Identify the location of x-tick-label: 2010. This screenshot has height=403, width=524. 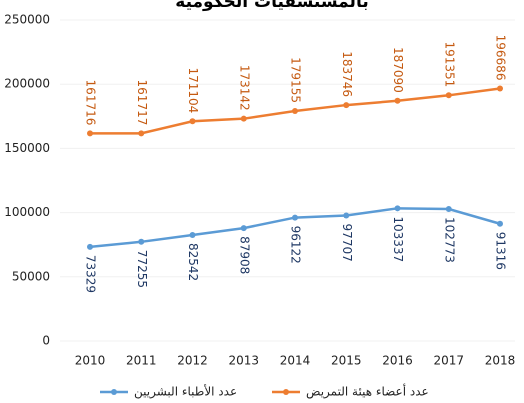
(90, 361).